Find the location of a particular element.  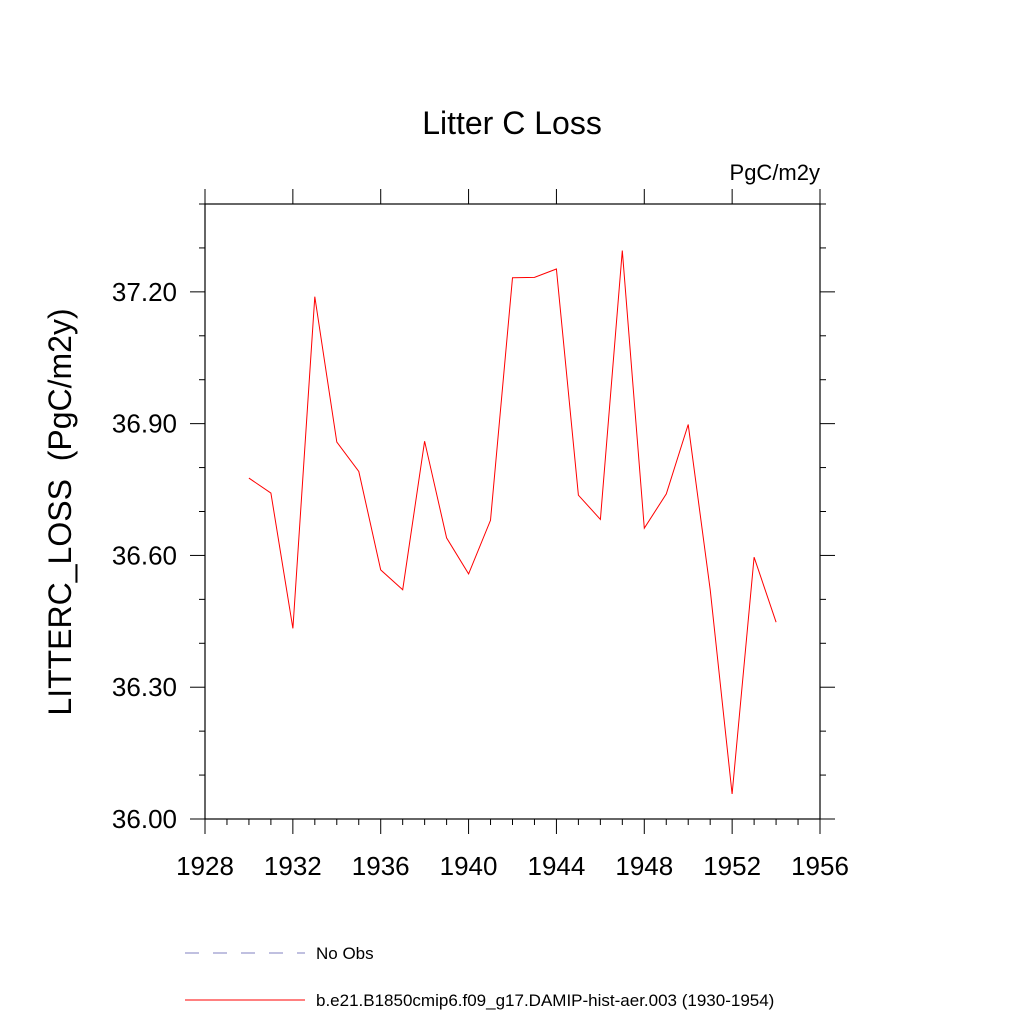

y-tick-label: 36.90 is located at coordinates (144, 424).